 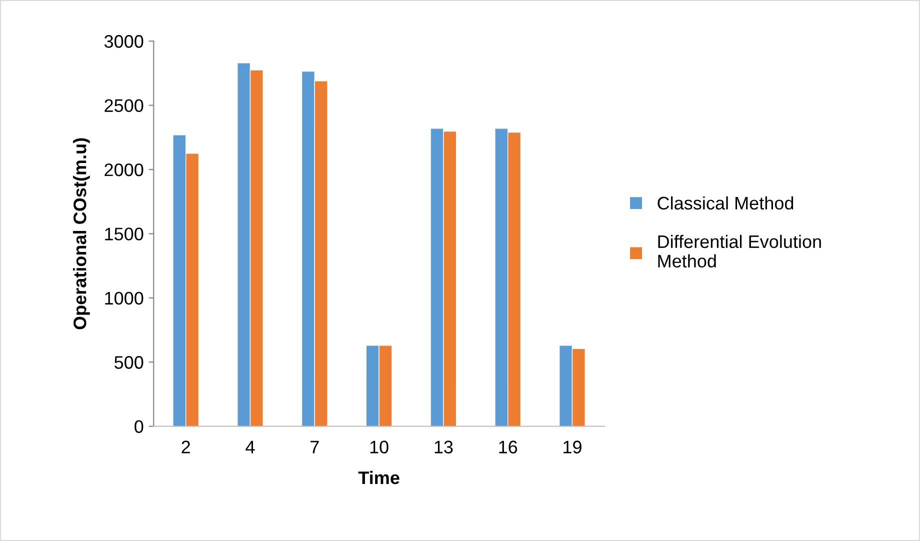 What do you see at coordinates (124, 298) in the screenshot?
I see `y-tick-label: 1000` at bounding box center [124, 298].